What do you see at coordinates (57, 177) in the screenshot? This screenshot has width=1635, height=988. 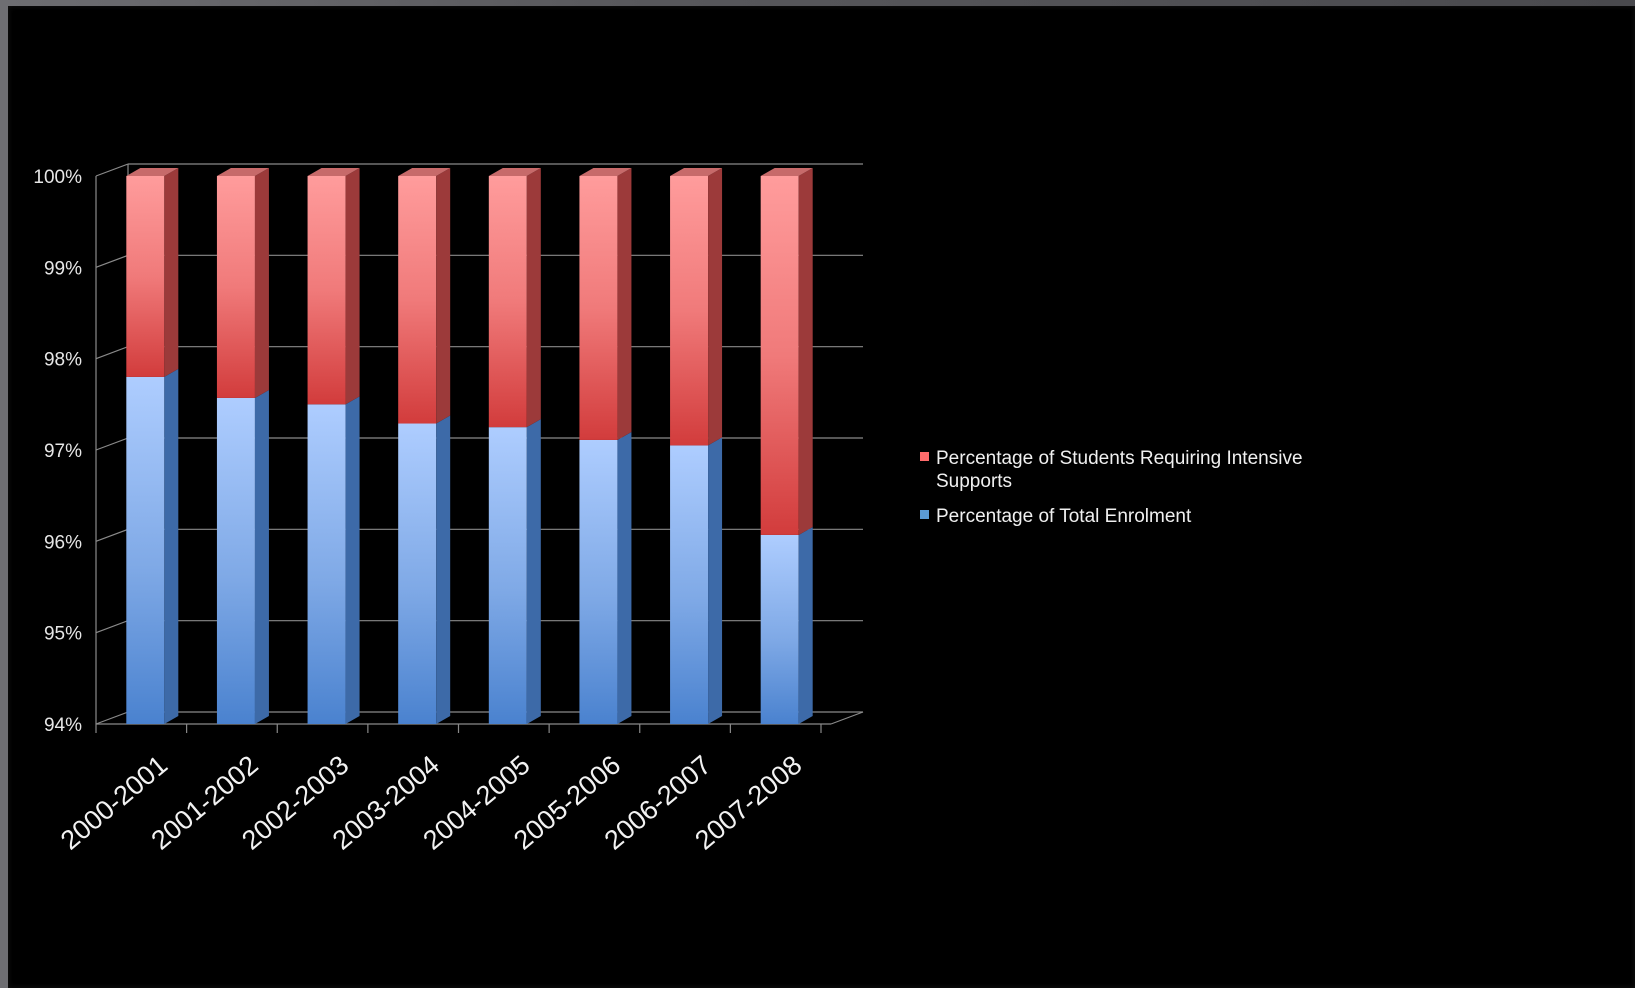 I see `y-tick-label: 100%` at bounding box center [57, 177].